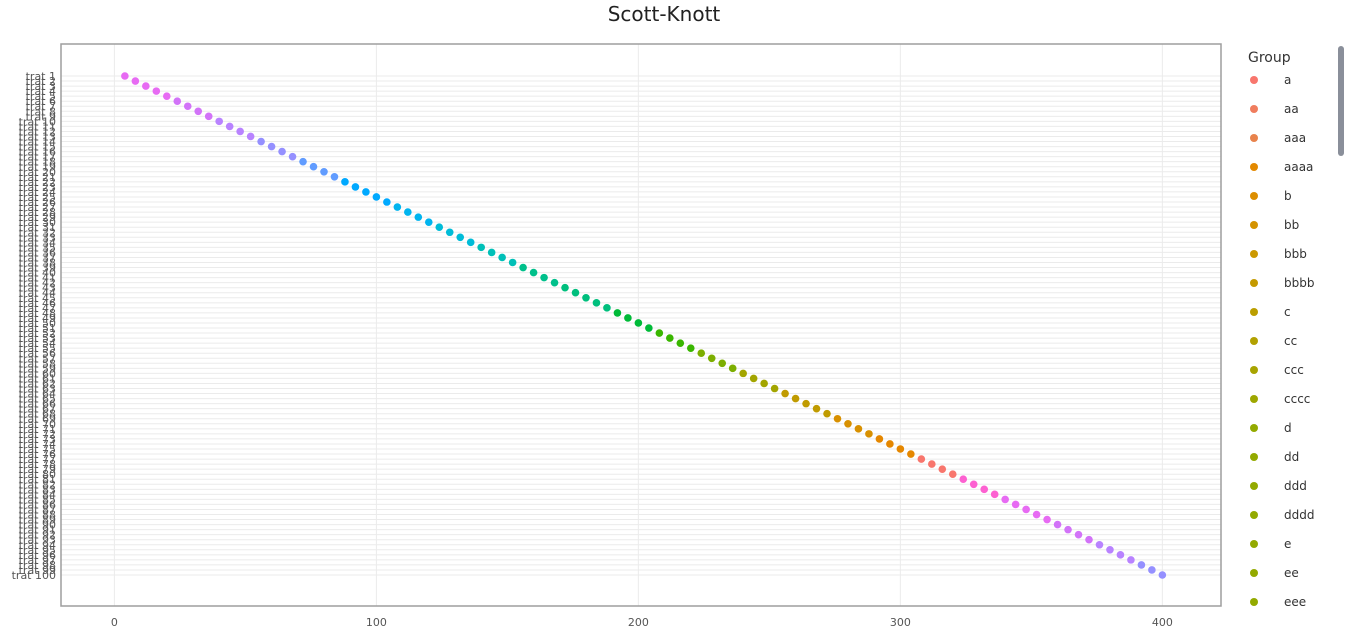 The height and width of the screenshot is (638, 1347). Describe the element at coordinates (1282, 515) in the screenshot. I see `legend-item: dddd` at that location.